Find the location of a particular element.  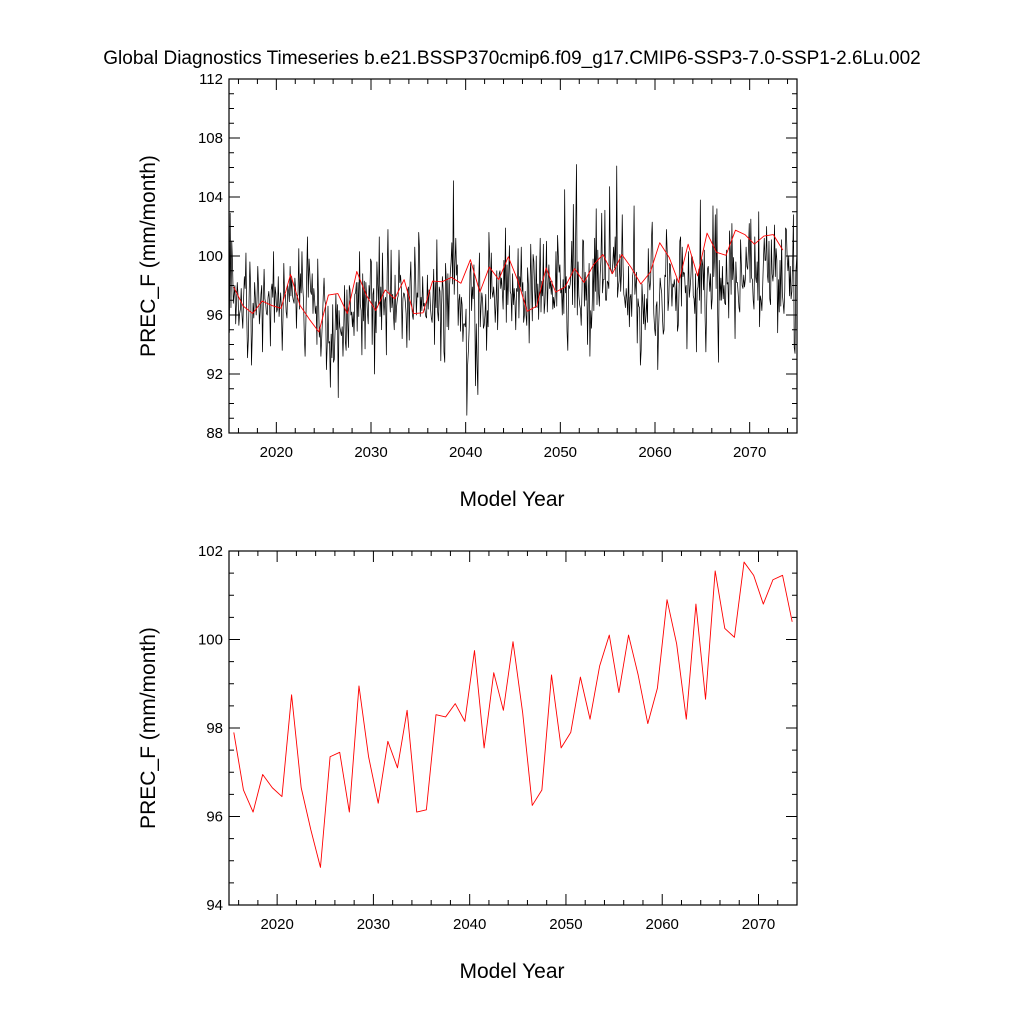

y-tick-label: 98 is located at coordinates (214, 728).